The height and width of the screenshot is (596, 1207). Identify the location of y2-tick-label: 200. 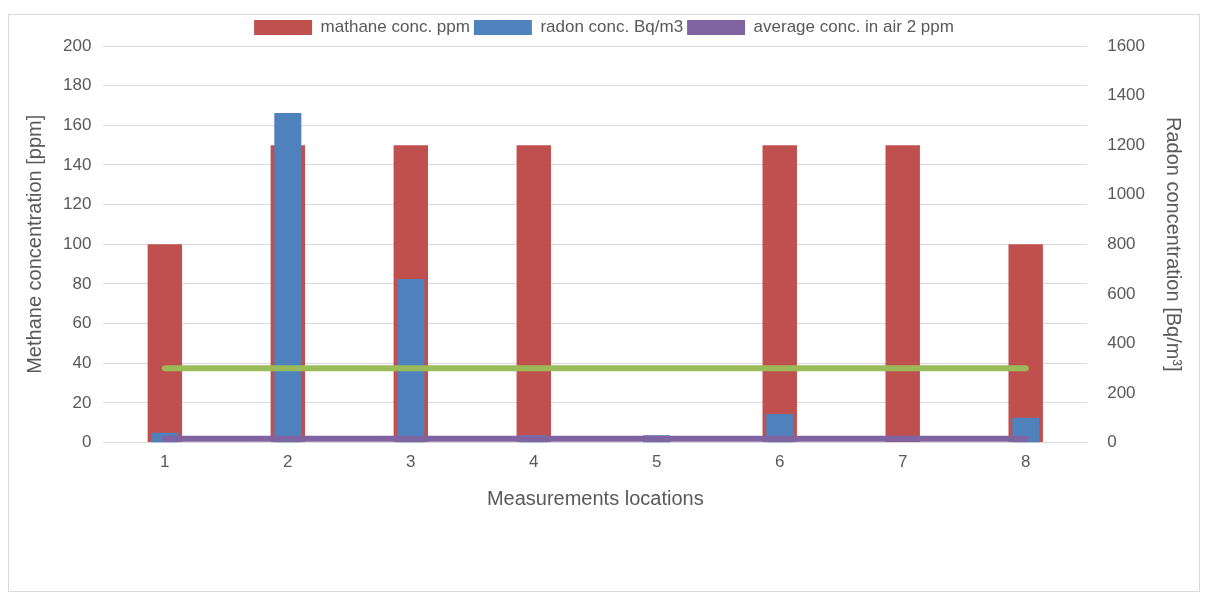
(1121, 392).